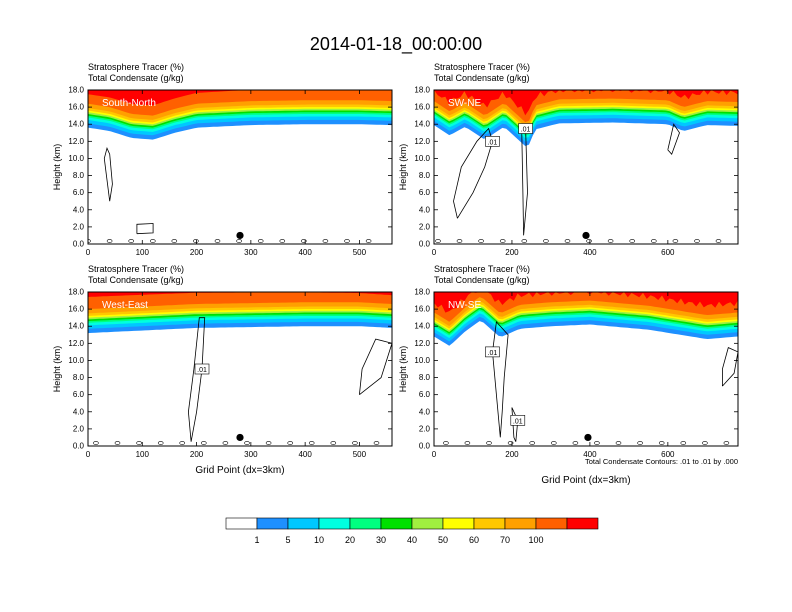 This screenshot has width=792, height=612. Describe the element at coordinates (396, 44) in the screenshot. I see `figure-title: 2014-01-18_00:00:00` at that location.